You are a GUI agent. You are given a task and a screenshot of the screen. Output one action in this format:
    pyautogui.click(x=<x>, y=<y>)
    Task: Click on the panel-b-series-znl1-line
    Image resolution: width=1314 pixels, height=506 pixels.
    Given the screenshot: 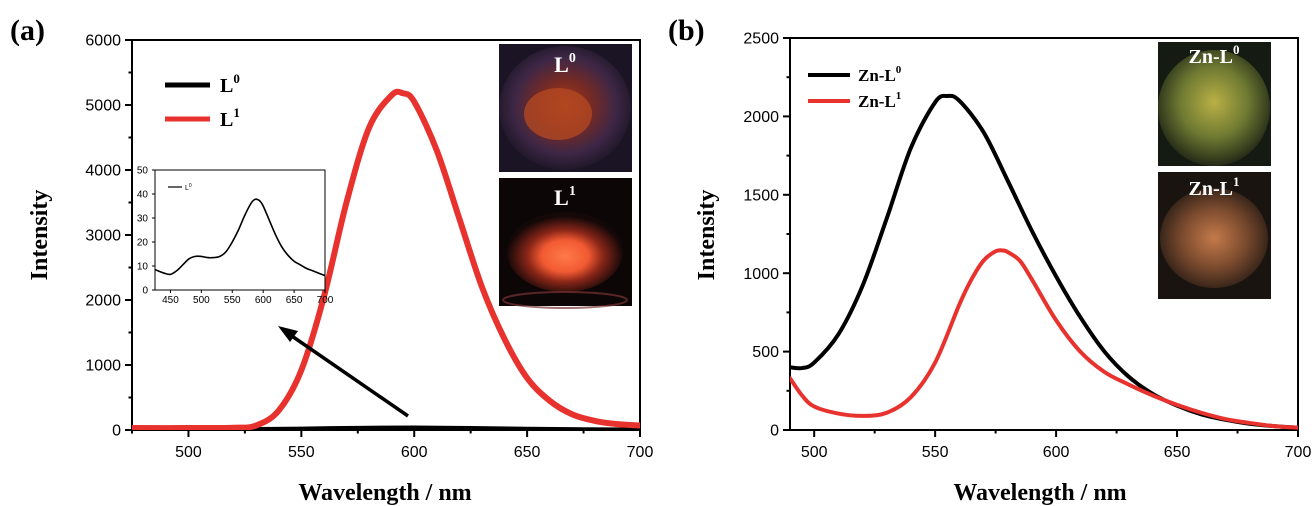 What is the action you would take?
    pyautogui.click(x=1044, y=339)
    